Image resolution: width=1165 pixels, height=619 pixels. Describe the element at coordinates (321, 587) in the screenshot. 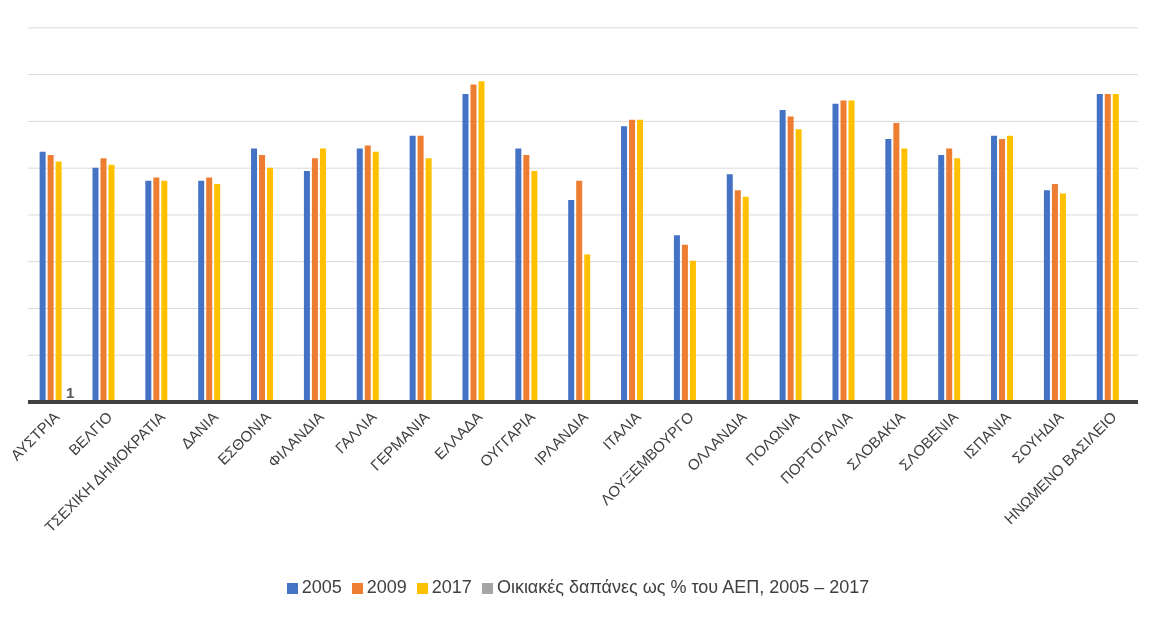

I see `legend-label: 2005` at that location.